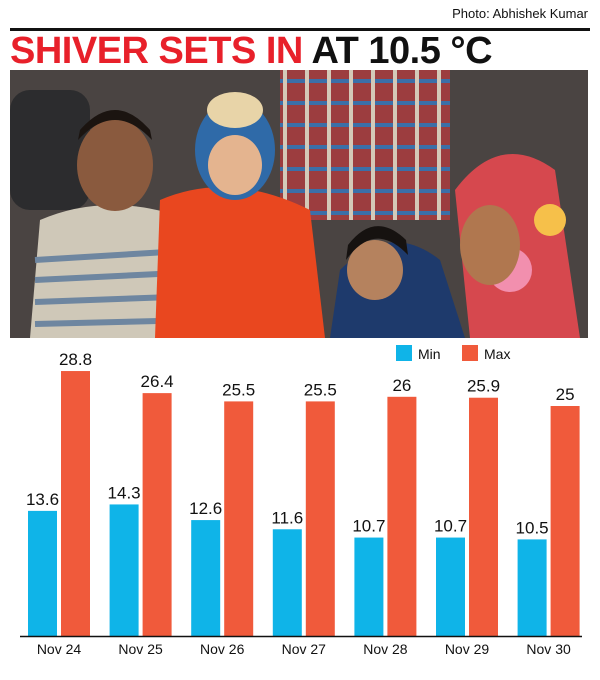 The image size is (600, 680). Describe the element at coordinates (520, 13) in the screenshot. I see `photo-credit: Photo: Abhishek Kumar` at that location.